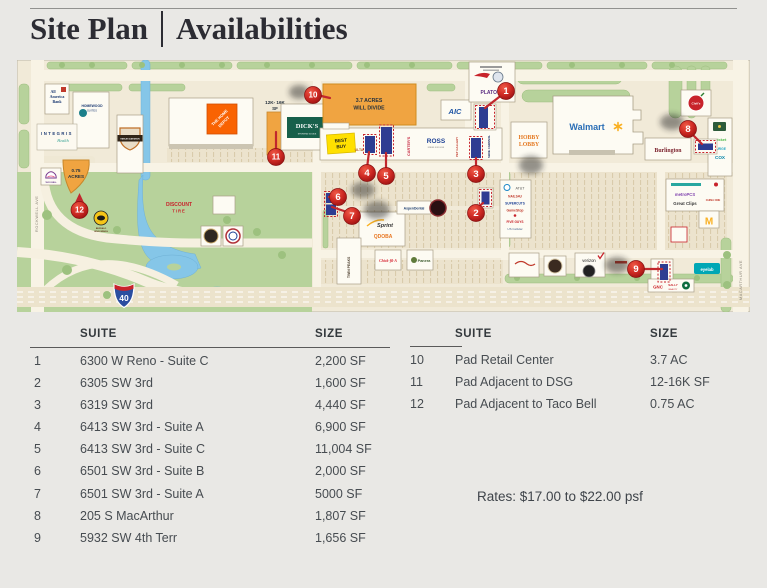 This screenshot has height=588, width=767. I want to click on page-title-left: Site Plan, so click(89, 28).